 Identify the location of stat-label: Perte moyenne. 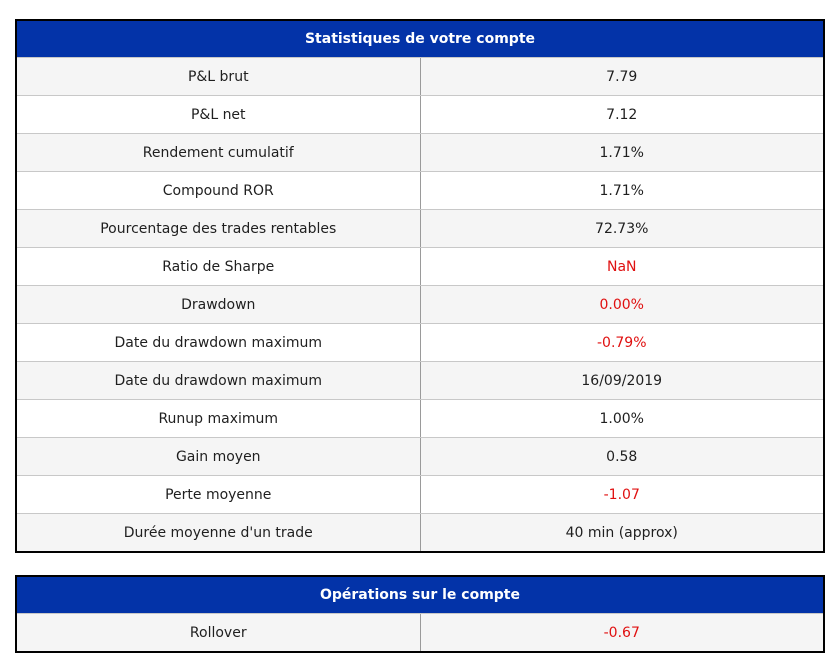
(218, 494).